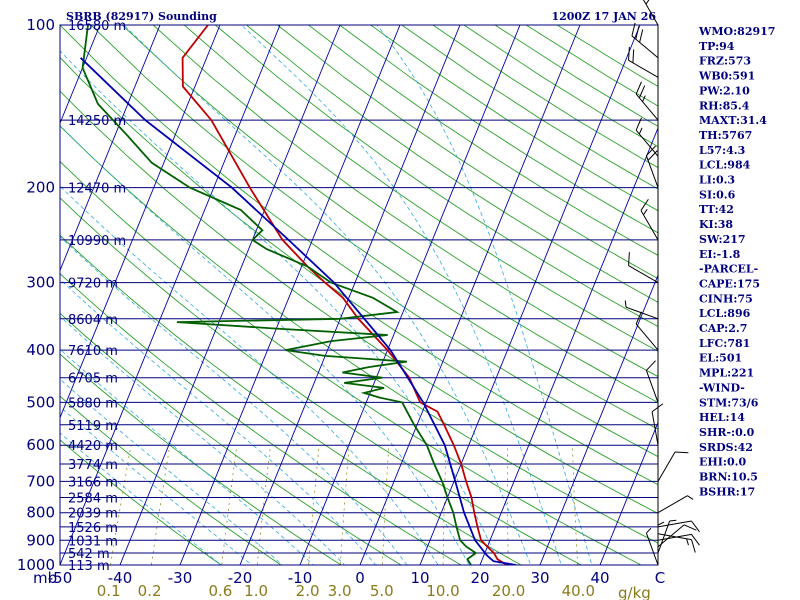  I want to click on mixing-ratio-tick-label: 5.0, so click(382, 591).